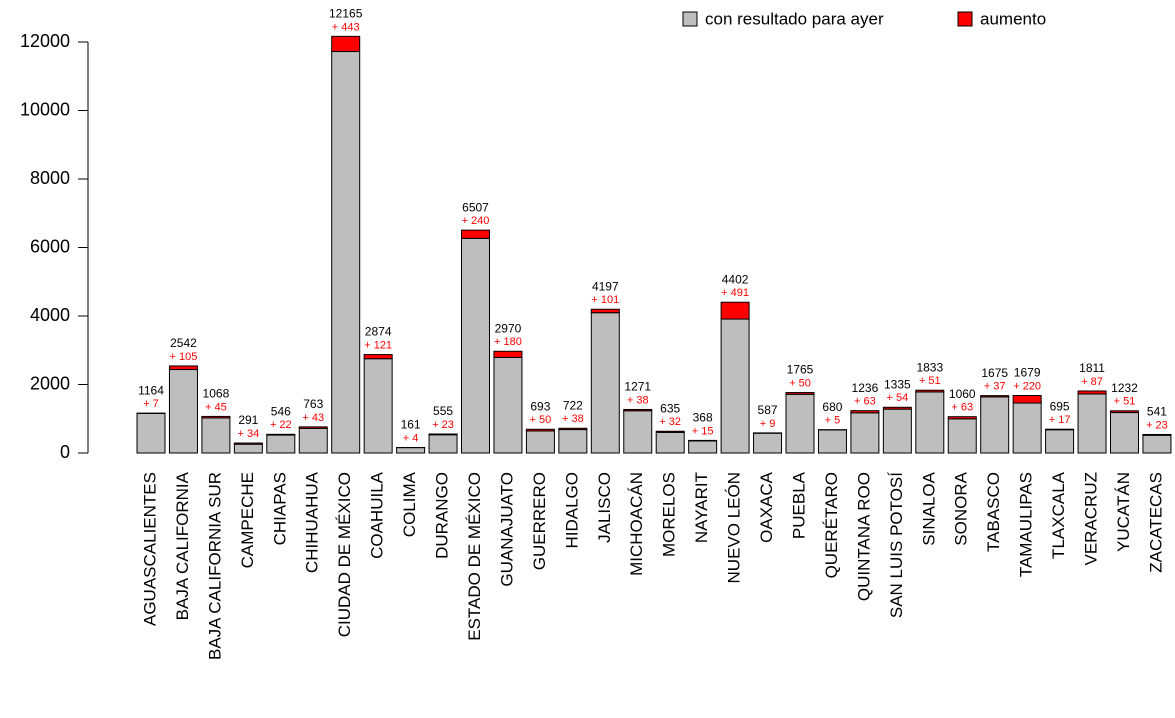  Describe the element at coordinates (312, 522) in the screenshot. I see `x-tick-label: CHIHUAHUA` at that location.